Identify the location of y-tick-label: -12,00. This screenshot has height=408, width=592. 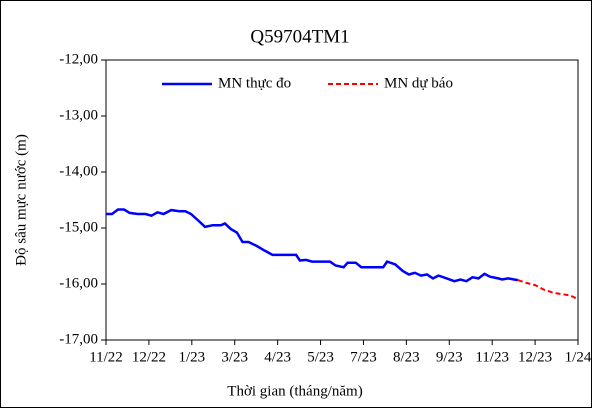
(78, 59).